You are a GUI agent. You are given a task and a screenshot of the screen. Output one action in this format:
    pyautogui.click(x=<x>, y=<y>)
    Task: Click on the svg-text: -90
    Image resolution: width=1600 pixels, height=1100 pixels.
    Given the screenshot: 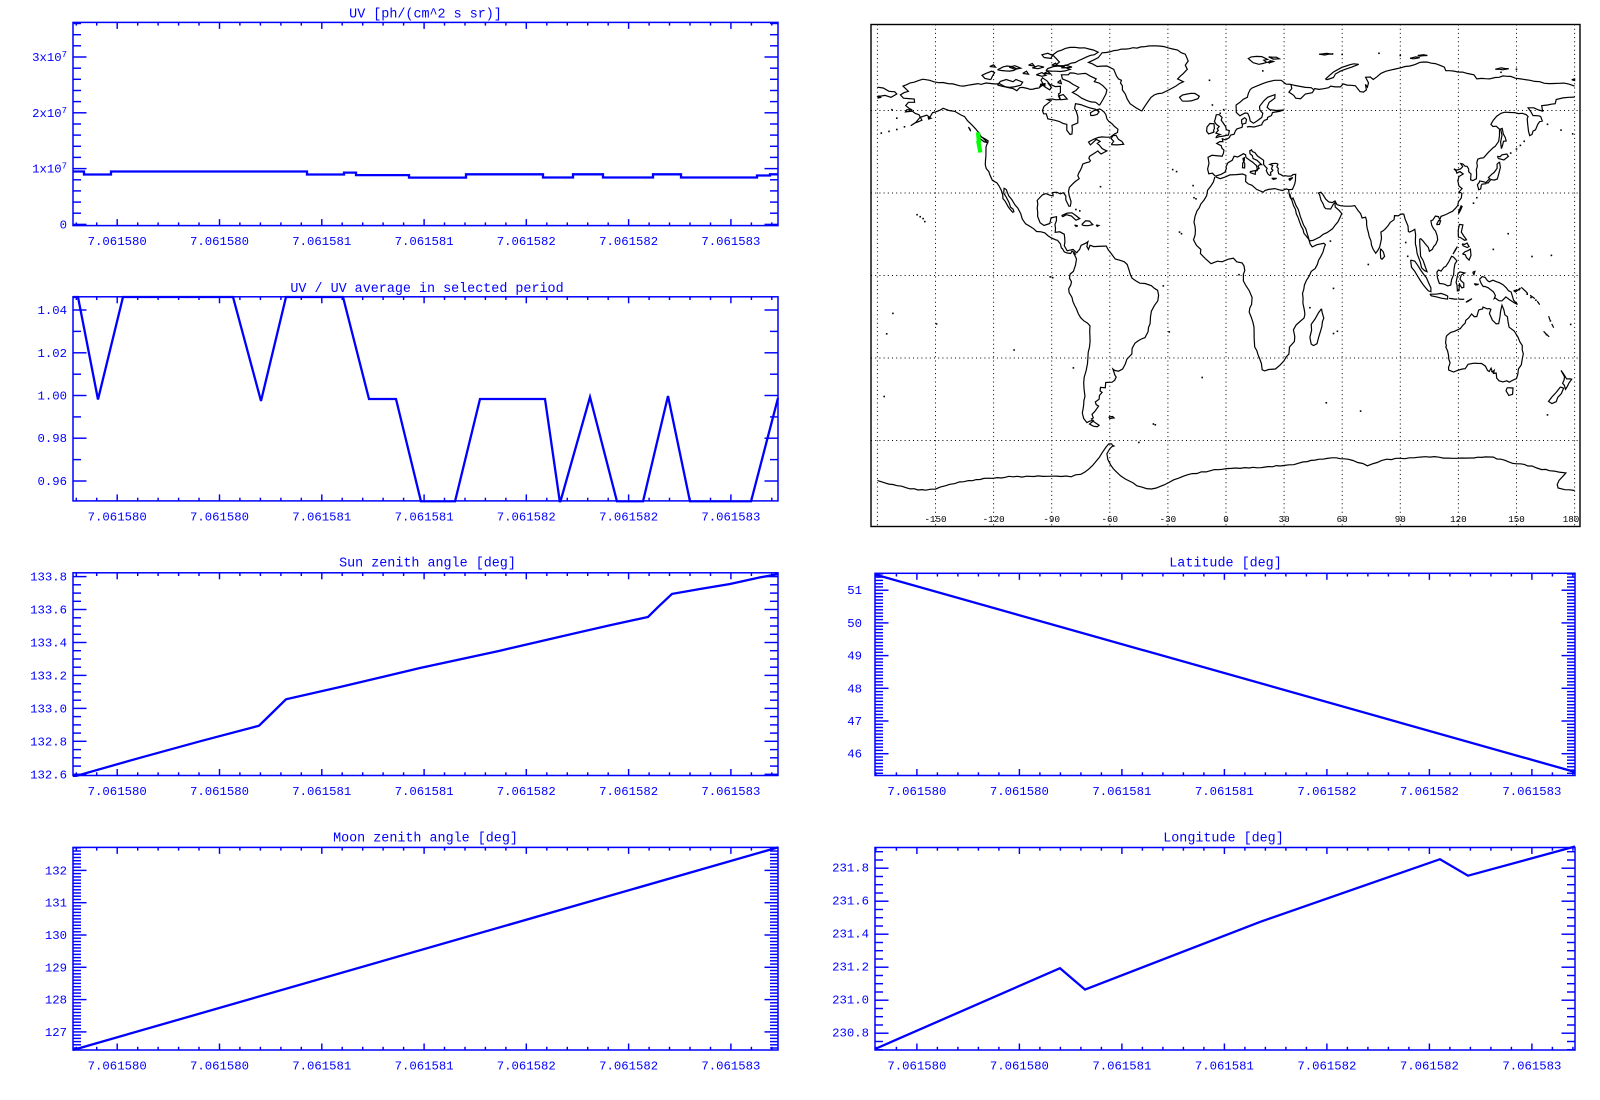 What is the action you would take?
    pyautogui.click(x=1051, y=519)
    